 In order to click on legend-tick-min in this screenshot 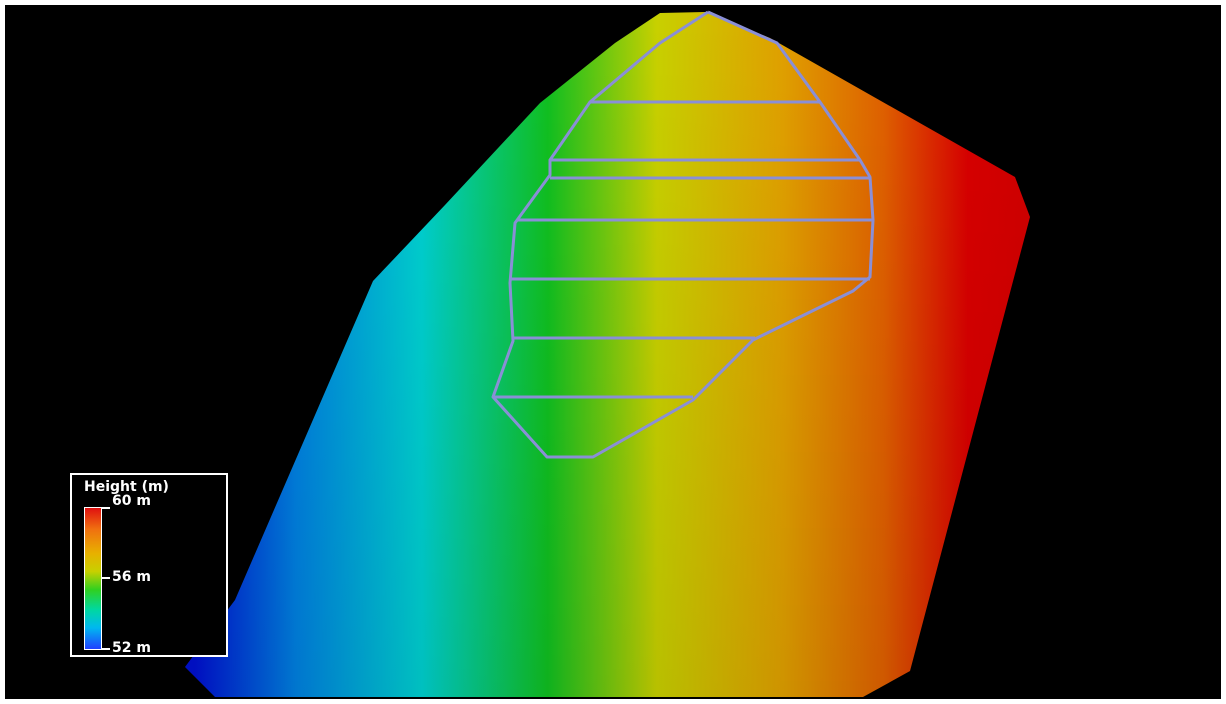, I will do `click(106, 649)`.